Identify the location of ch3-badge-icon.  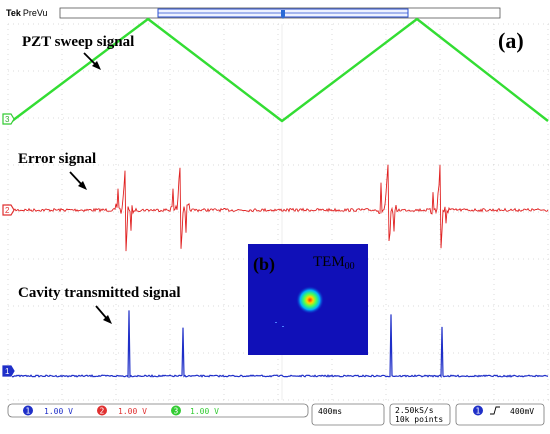
(176, 410).